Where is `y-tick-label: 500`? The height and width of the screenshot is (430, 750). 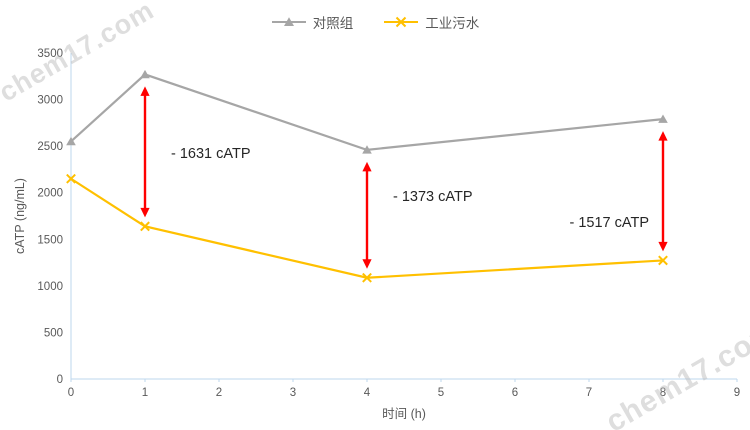
y-tick-label: 500 is located at coordinates (53, 333).